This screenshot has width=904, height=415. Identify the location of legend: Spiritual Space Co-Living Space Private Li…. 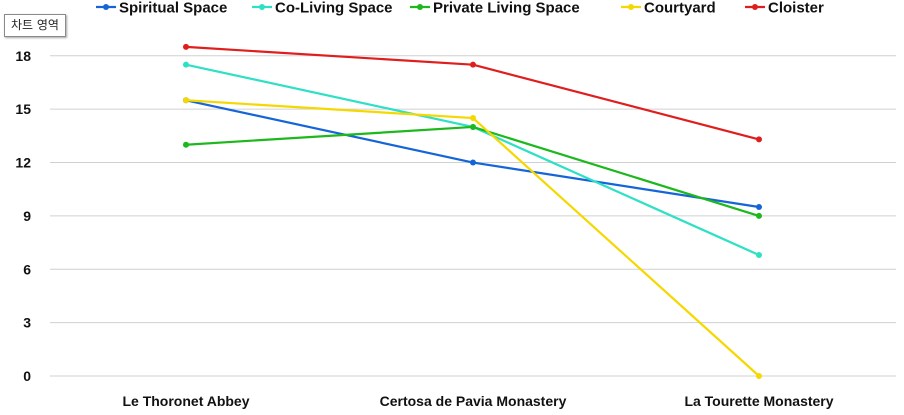
(460, 8).